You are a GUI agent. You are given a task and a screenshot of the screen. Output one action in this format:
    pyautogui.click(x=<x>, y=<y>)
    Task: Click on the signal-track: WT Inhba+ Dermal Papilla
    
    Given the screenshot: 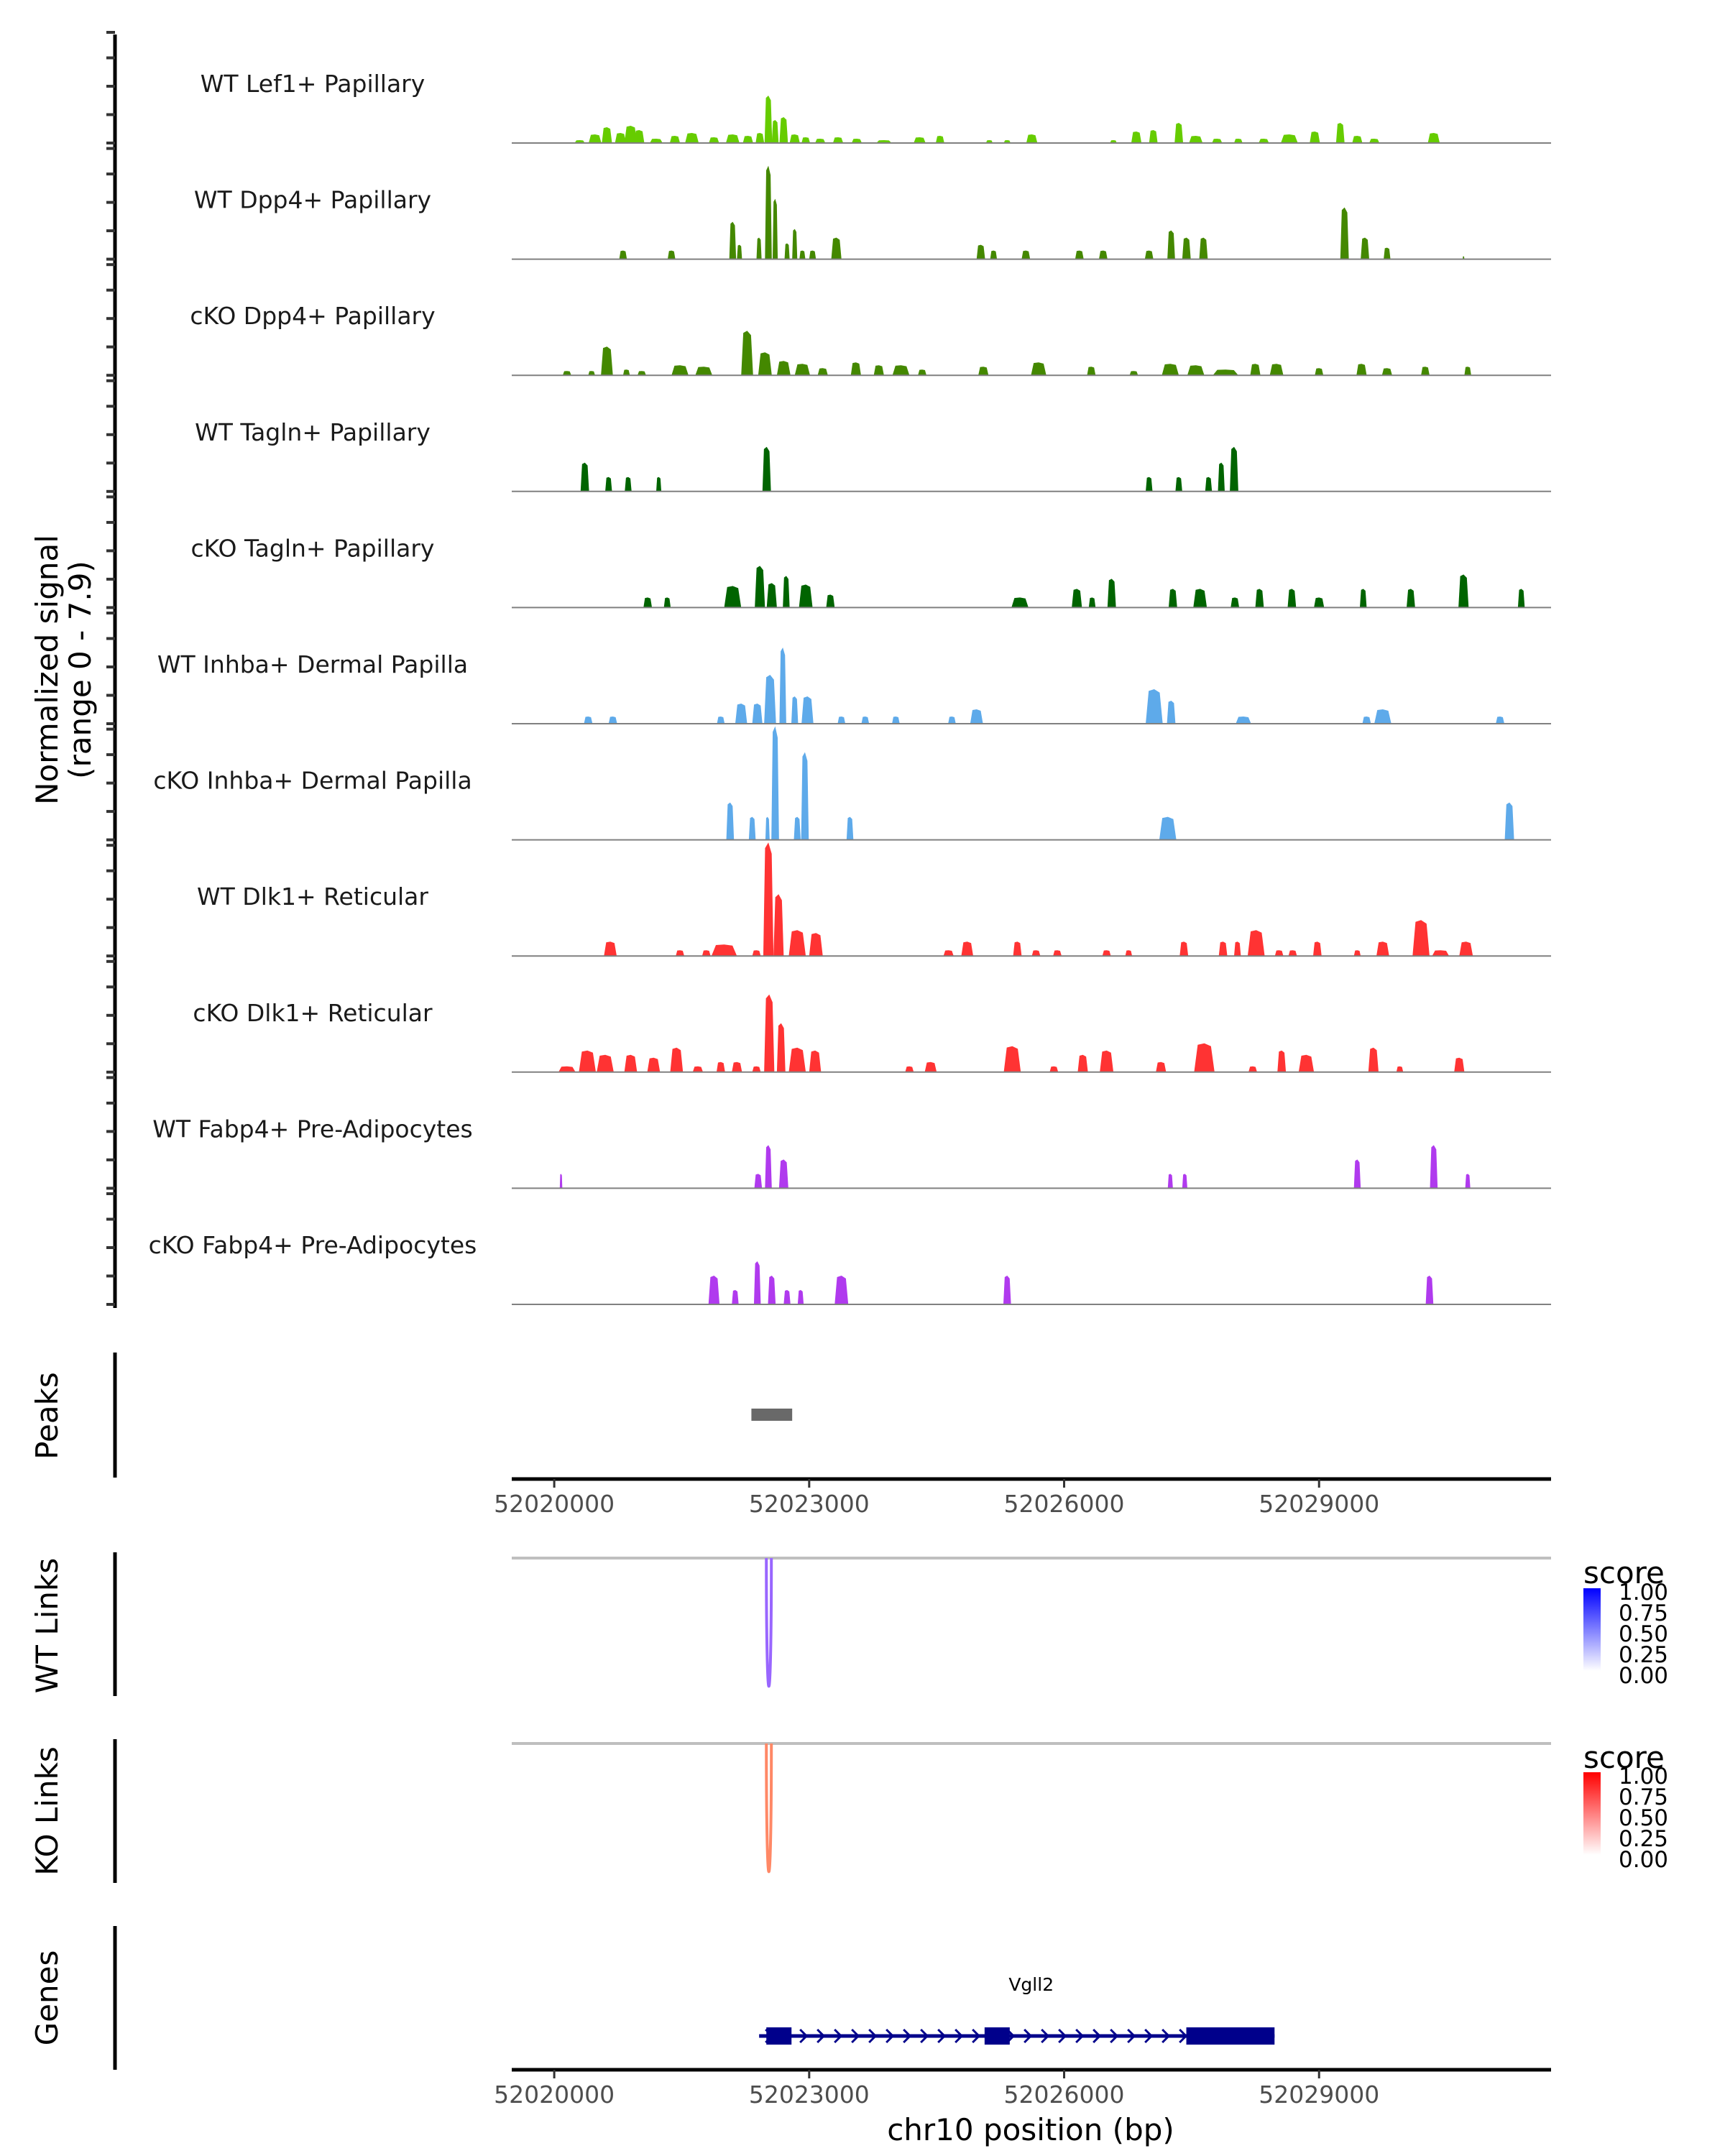 What is the action you would take?
    pyautogui.click(x=854, y=686)
    